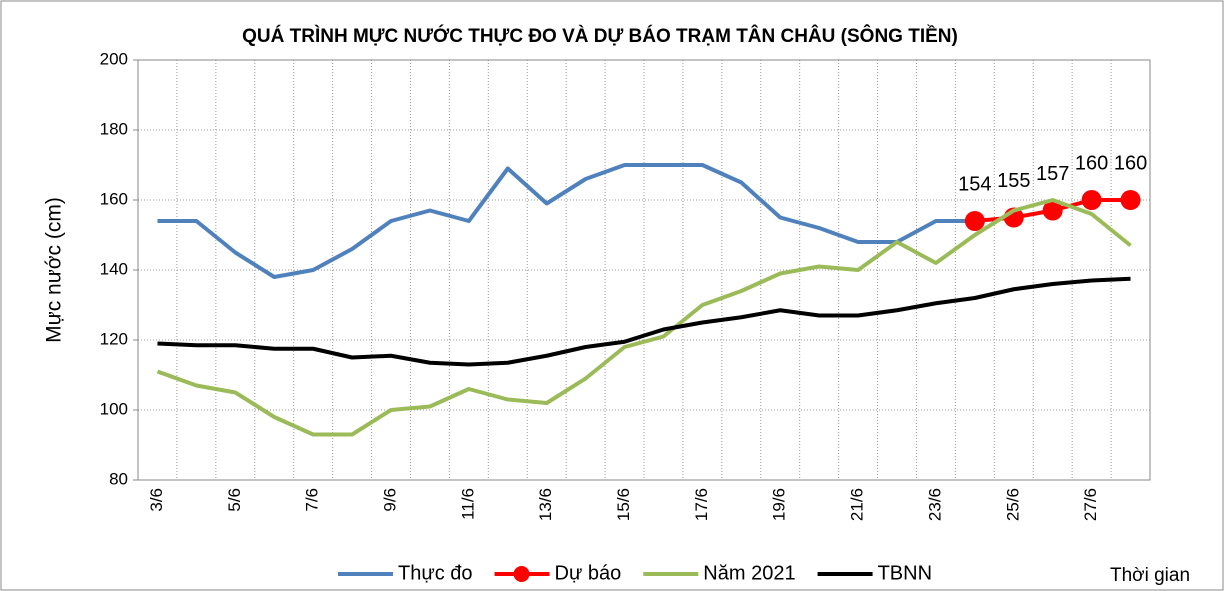 This screenshot has height=591, width=1224. Describe the element at coordinates (974, 184) in the screenshot. I see `data-label: 154` at that location.